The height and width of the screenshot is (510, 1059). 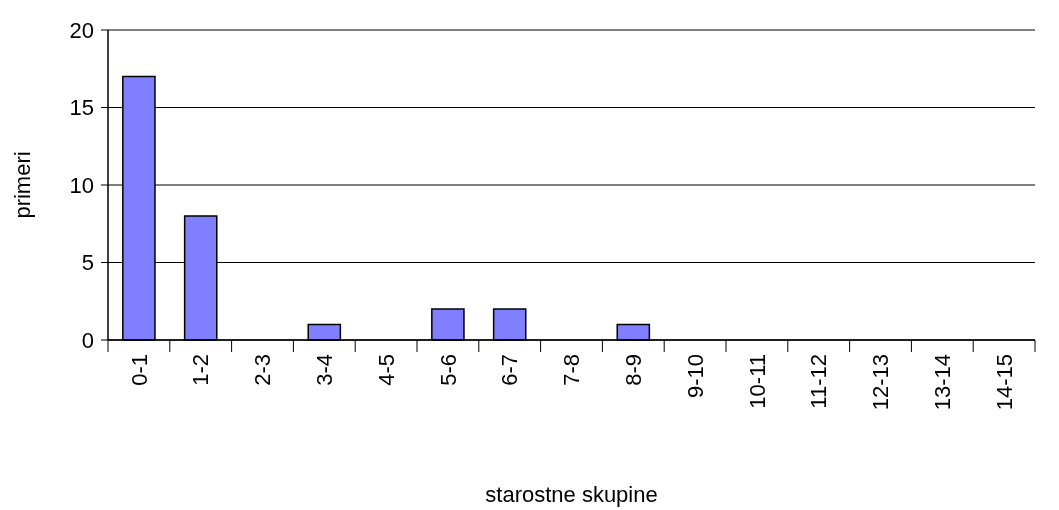 What do you see at coordinates (22, 185) in the screenshot?
I see `y-axis-title: primeri` at bounding box center [22, 185].